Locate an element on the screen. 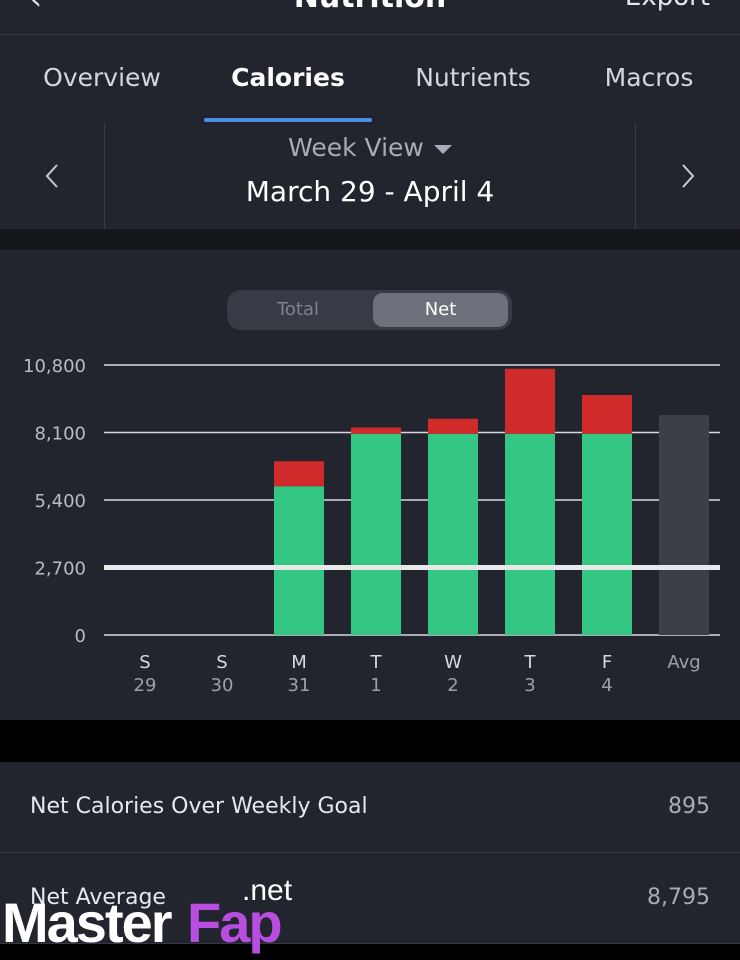  back-chevron-icon: ‹ is located at coordinates (36, 8).